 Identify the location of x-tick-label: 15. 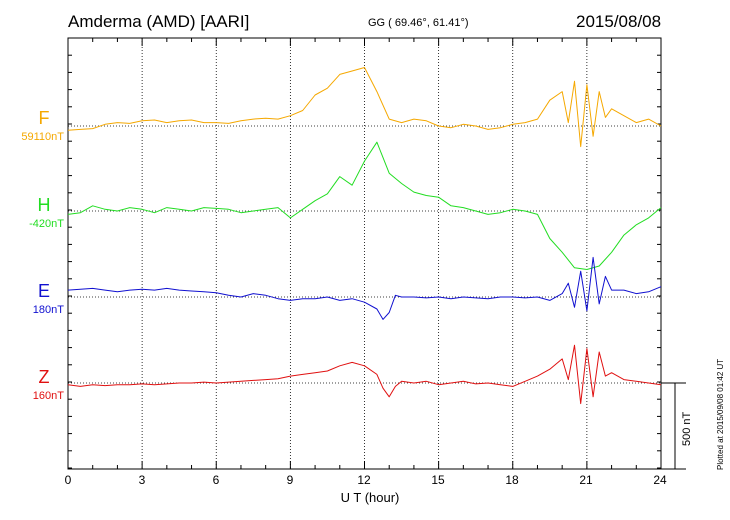
(438, 480).